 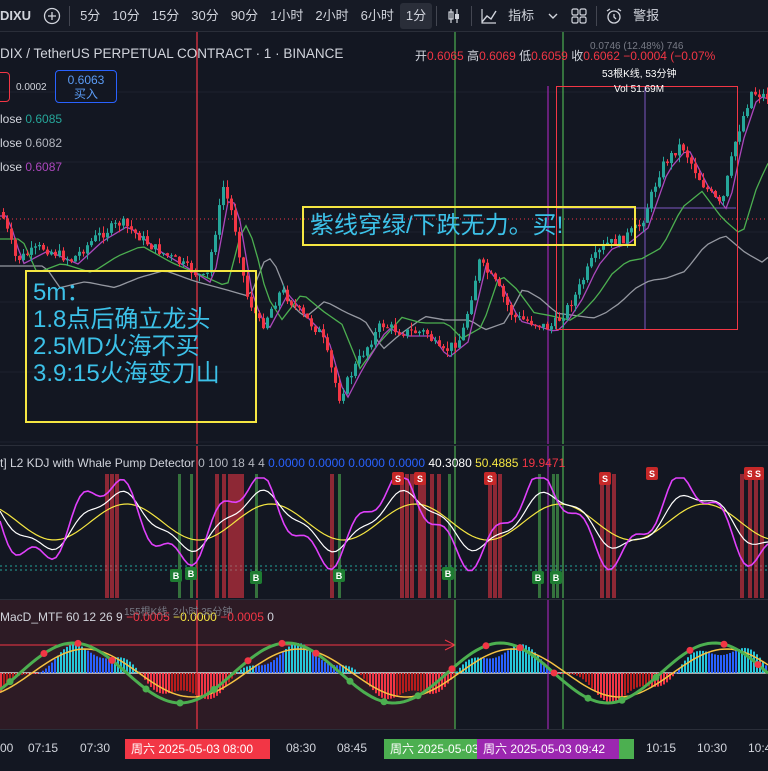 What do you see at coordinates (758, 474) in the screenshot?
I see `kdj-sell-marker-text: S` at bounding box center [758, 474].